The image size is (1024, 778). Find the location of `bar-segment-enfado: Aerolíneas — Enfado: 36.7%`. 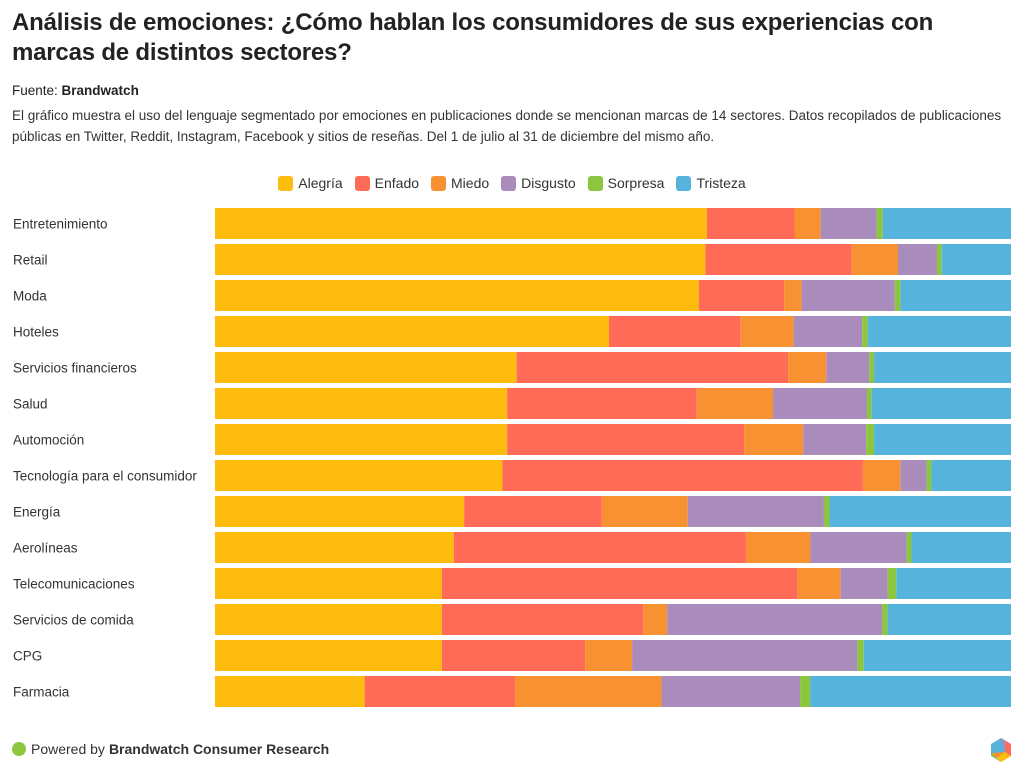

bar-segment-enfado: Aerolíneas — Enfado: 36.7% is located at coordinates (599, 547).